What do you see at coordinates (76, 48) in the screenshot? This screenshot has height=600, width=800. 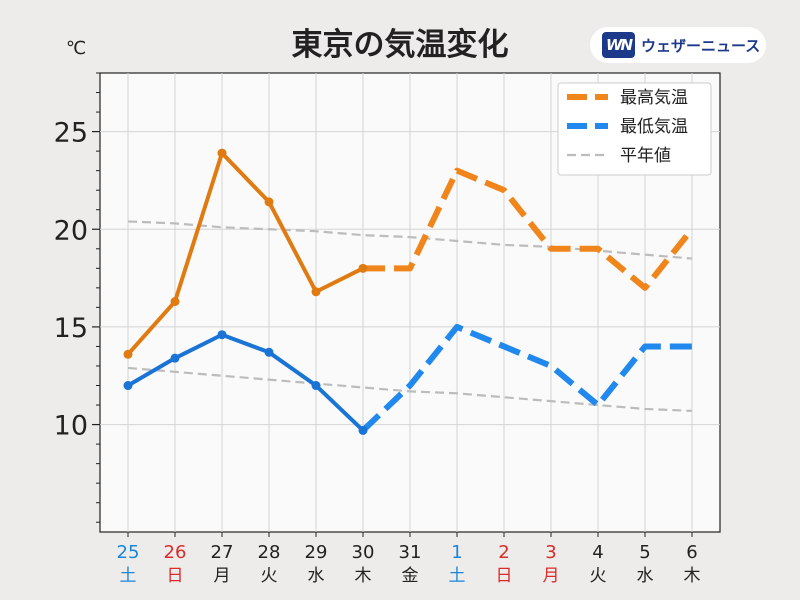 I see `y-axis-unit-label: ℃` at bounding box center [76, 48].